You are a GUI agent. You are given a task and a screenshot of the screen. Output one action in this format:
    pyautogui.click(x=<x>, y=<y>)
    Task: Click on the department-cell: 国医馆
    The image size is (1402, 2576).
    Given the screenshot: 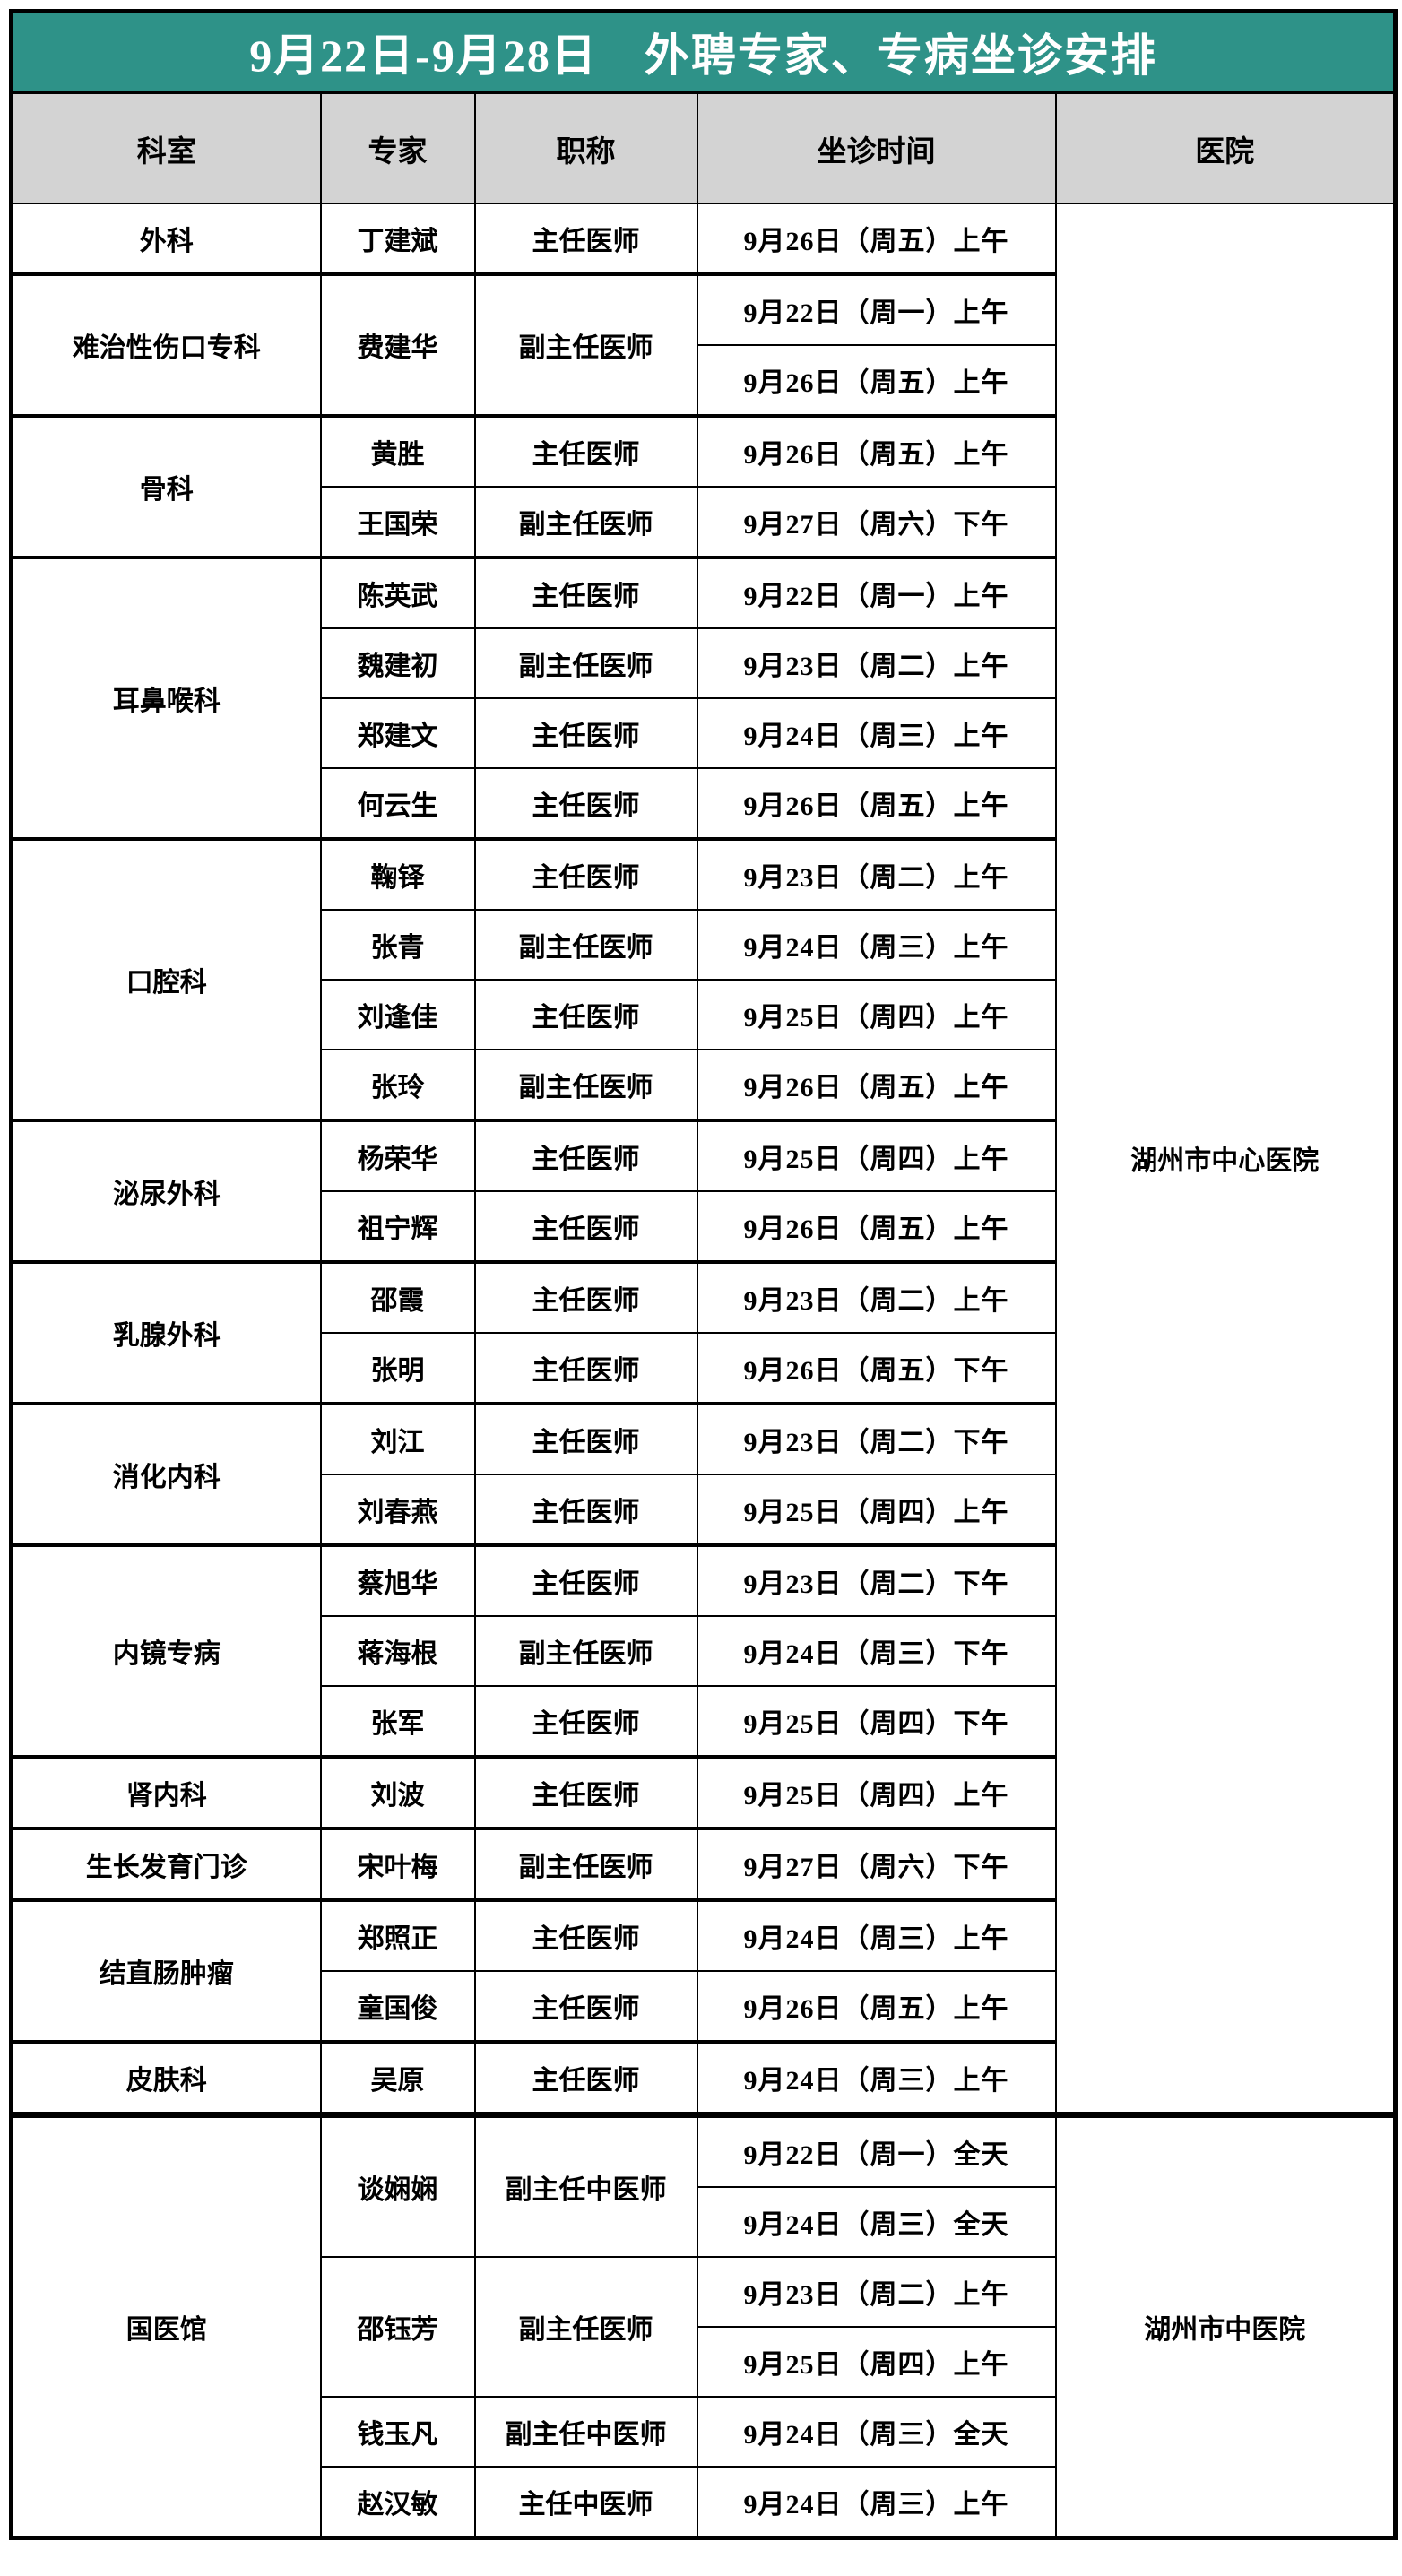 What is the action you would take?
    pyautogui.click(x=166, y=2325)
    